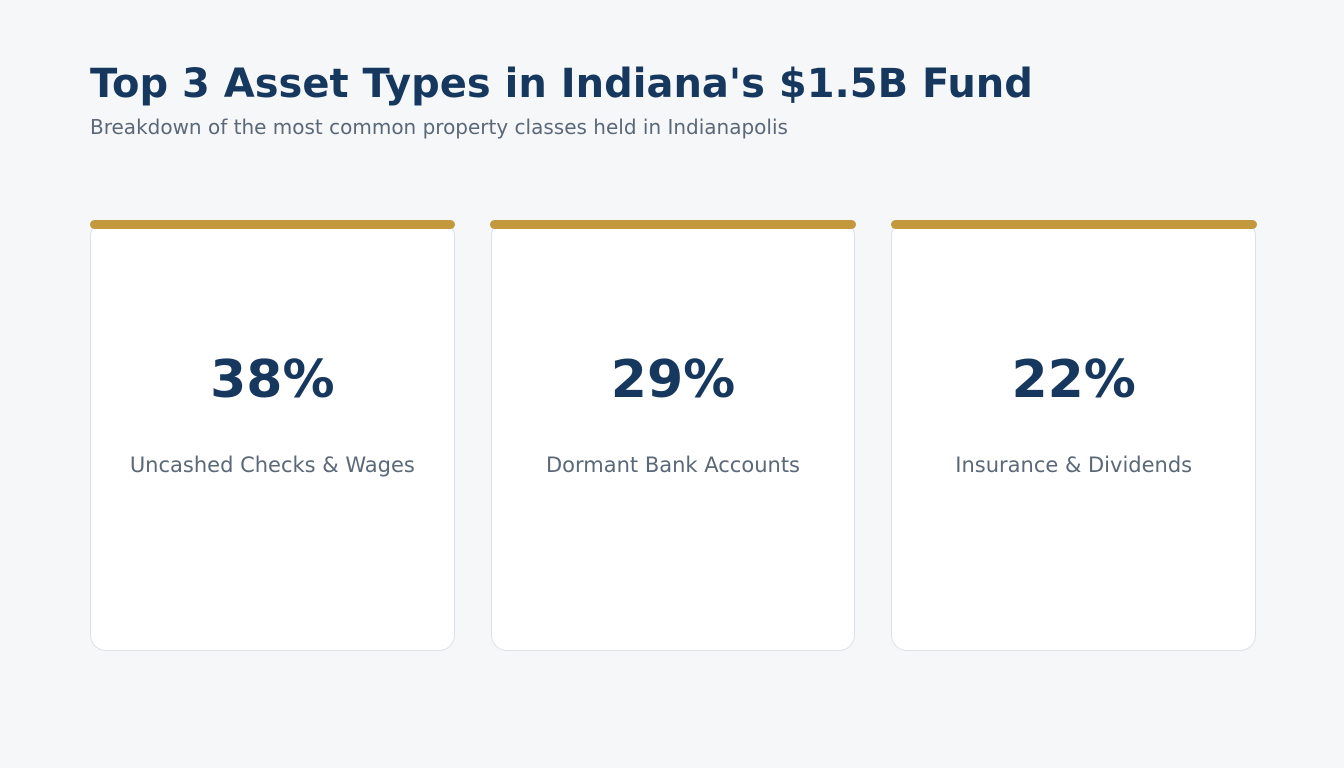 This screenshot has width=1344, height=768. What do you see at coordinates (272, 380) in the screenshot?
I see `stat-value: 38%` at bounding box center [272, 380].